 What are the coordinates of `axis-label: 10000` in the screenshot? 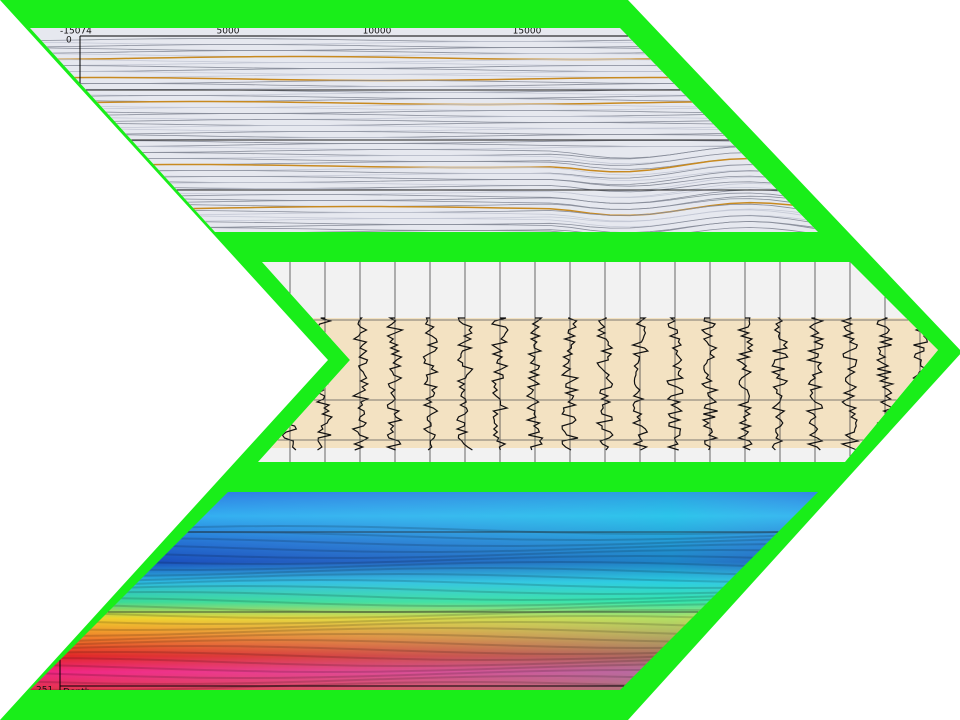 It's located at (377, 32).